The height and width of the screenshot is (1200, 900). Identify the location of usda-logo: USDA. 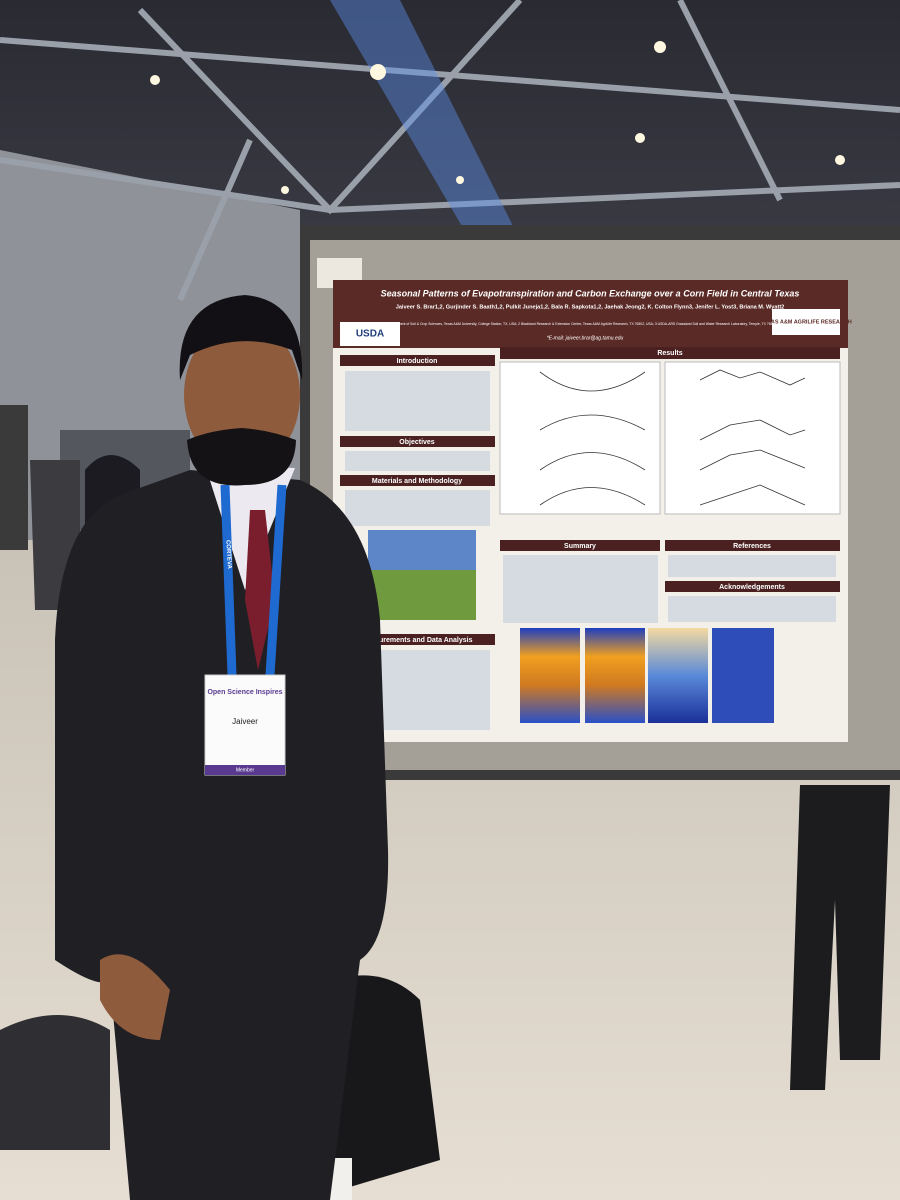
(370, 334).